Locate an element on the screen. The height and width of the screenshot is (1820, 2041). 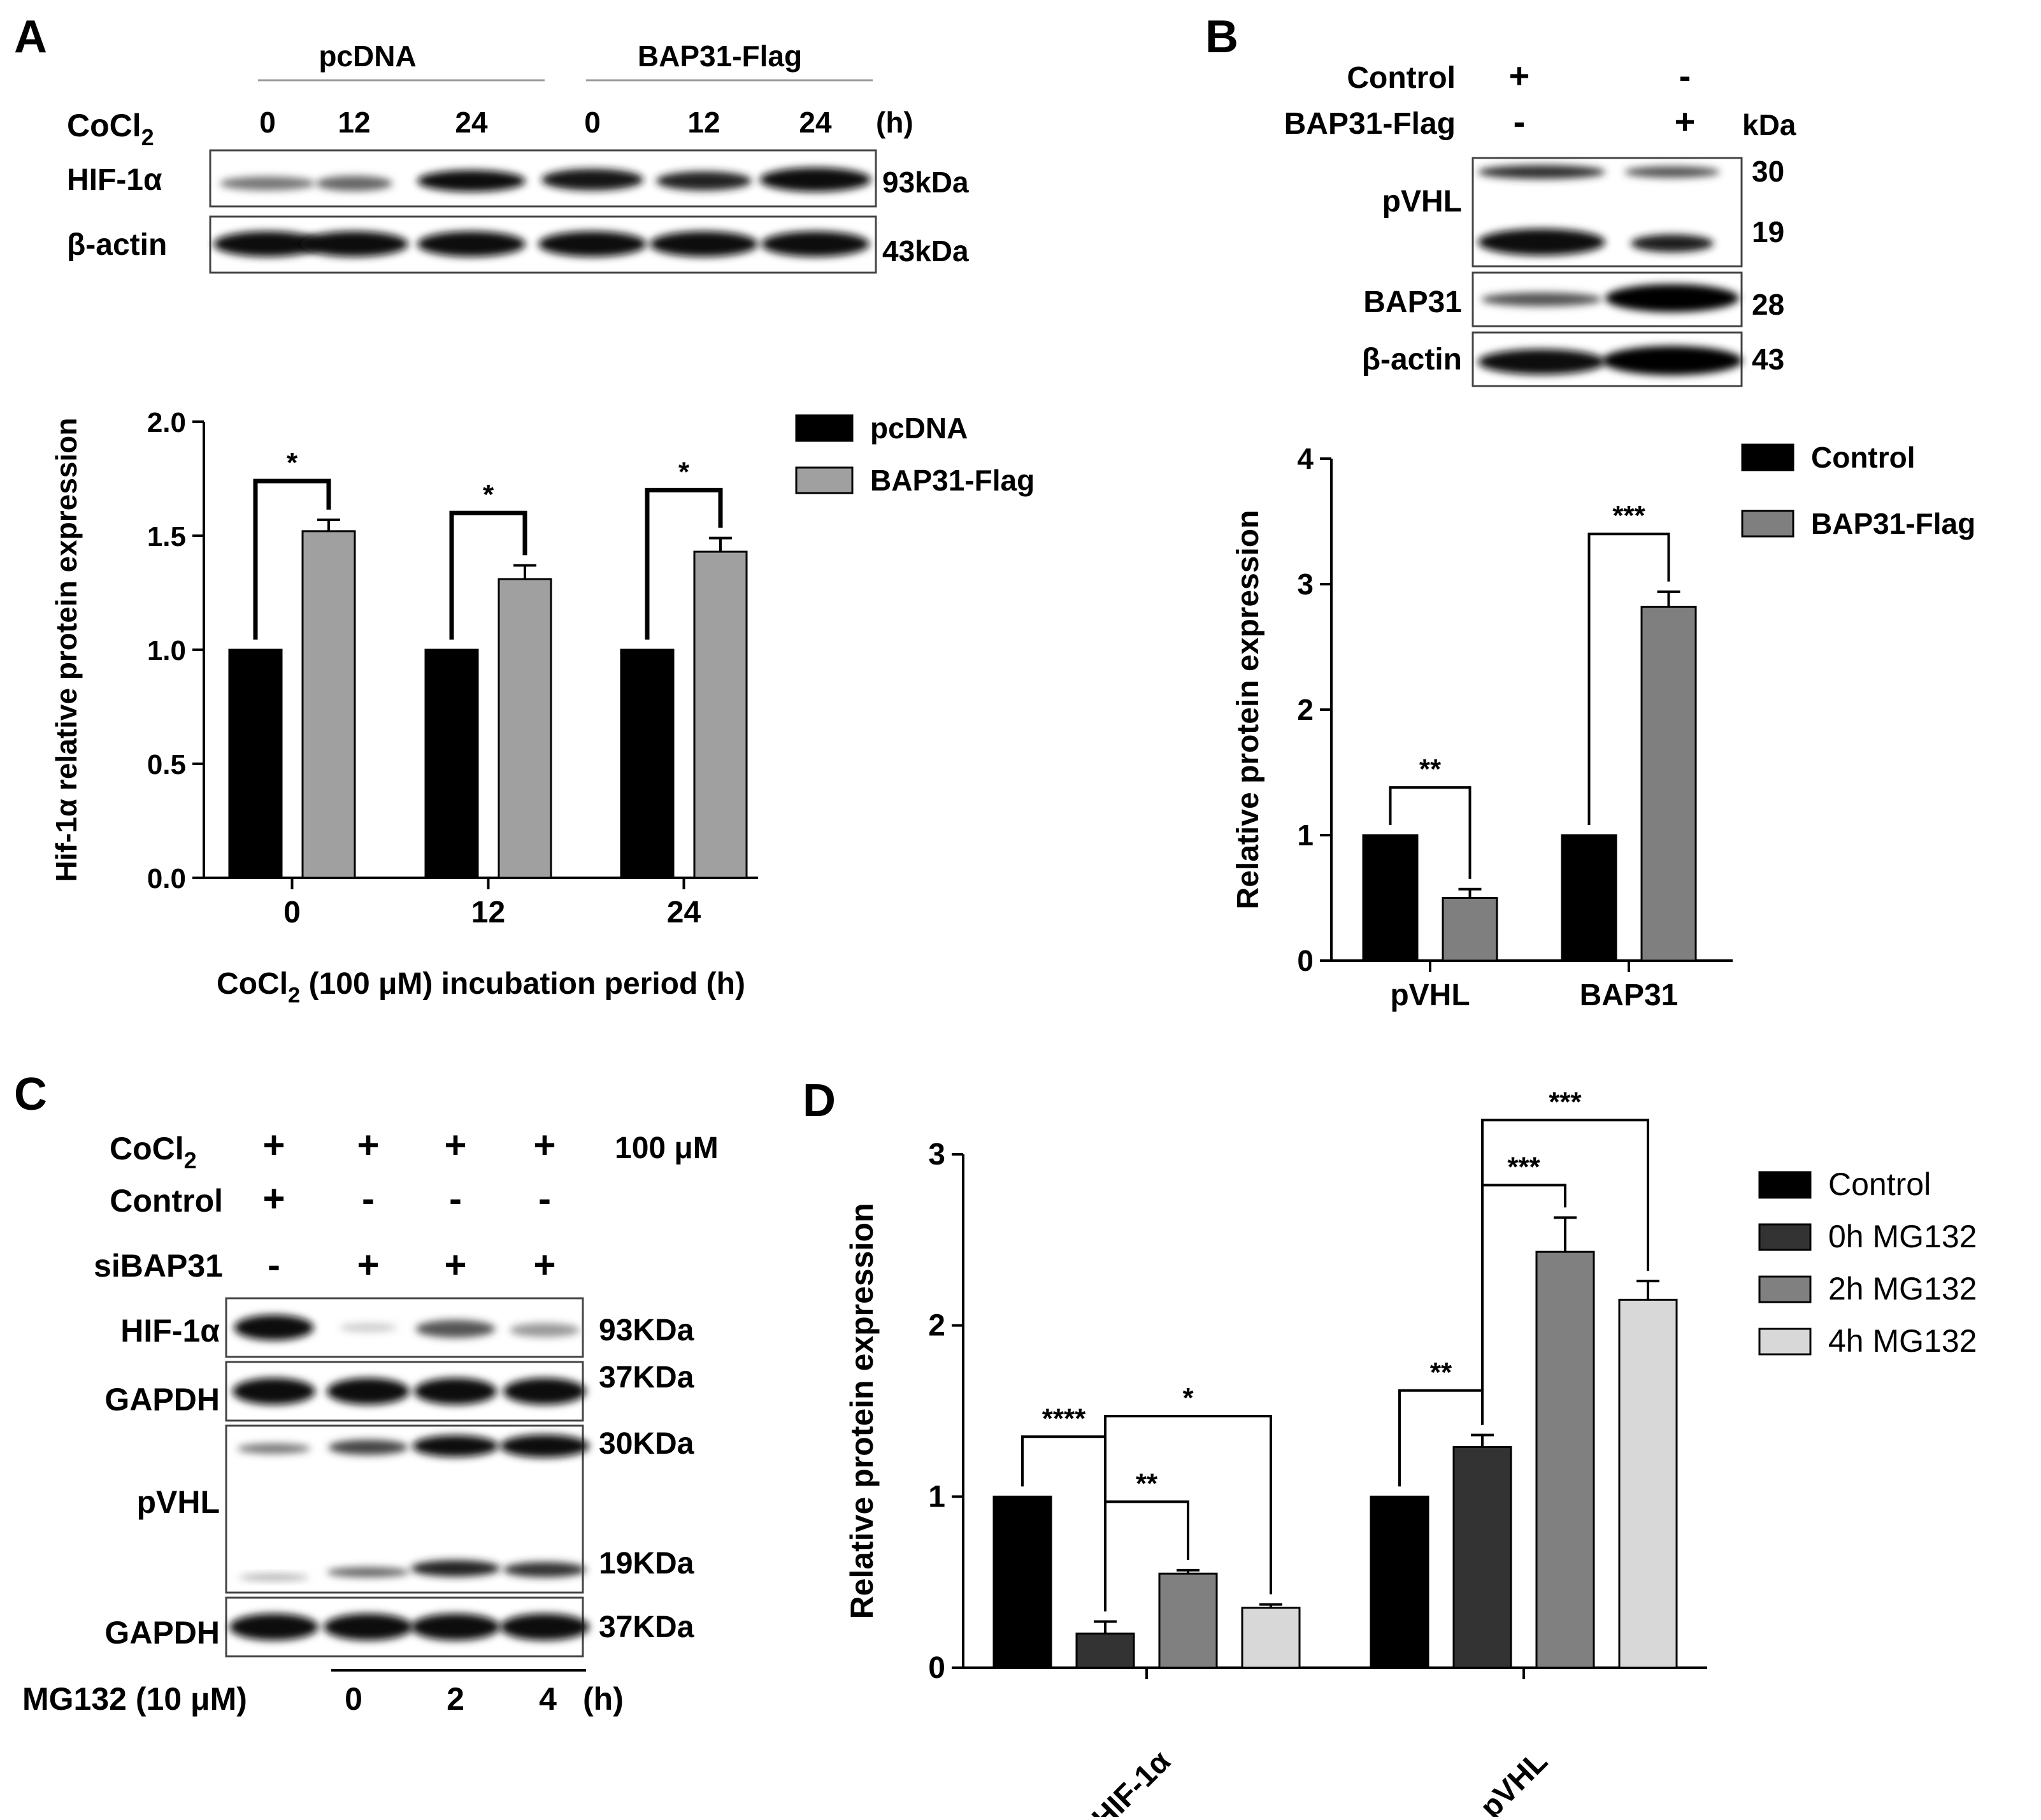
mw-label: 19KDa is located at coordinates (646, 1563).